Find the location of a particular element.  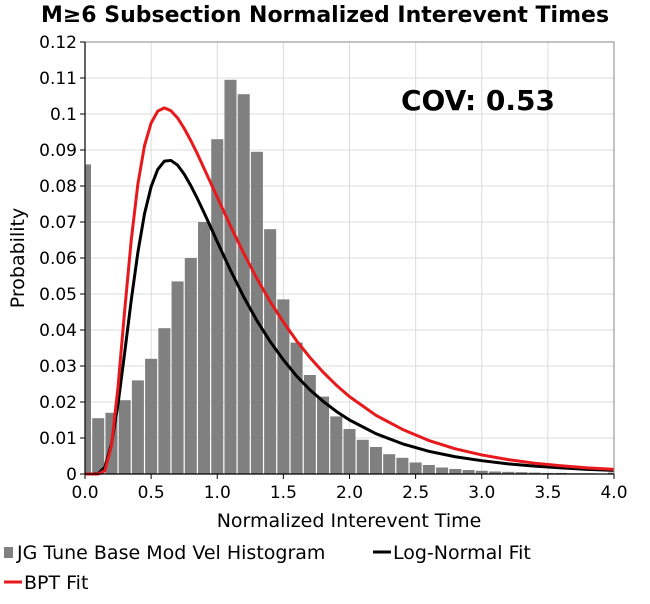

y-tick-label: 0.09 is located at coordinates (58, 151).